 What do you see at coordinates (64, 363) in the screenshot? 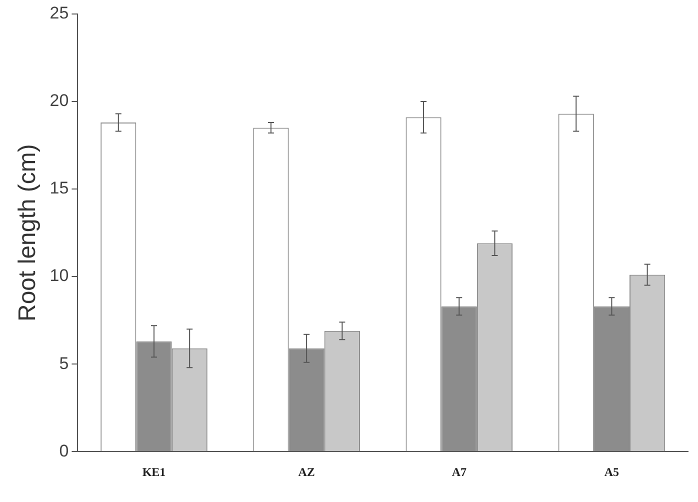
I see `y-tick-label: 5` at bounding box center [64, 363].